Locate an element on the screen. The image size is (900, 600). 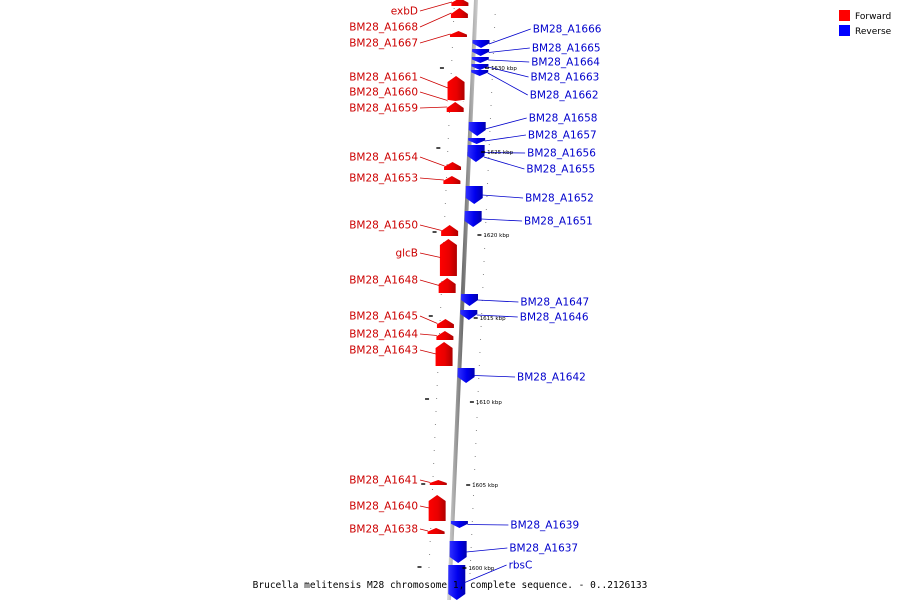
reverse-gene-bm28-a1651 is located at coordinates (473, 219).